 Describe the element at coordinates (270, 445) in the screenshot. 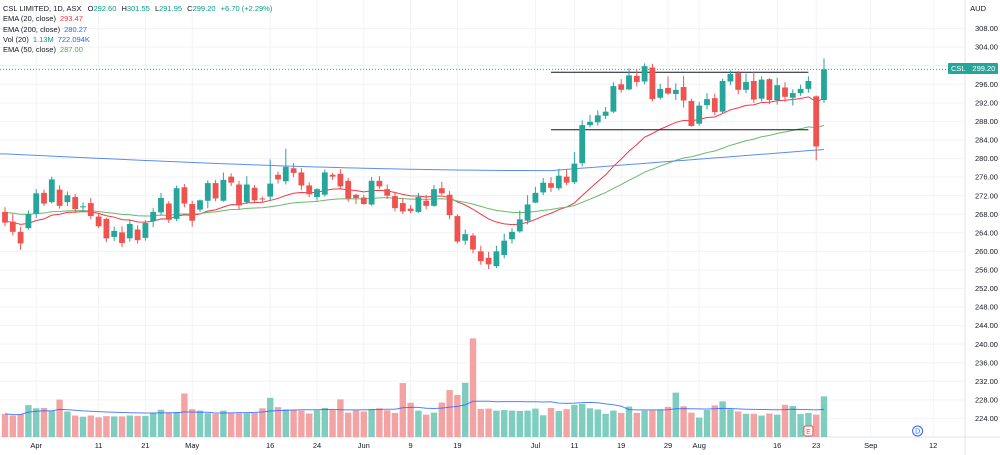

I see `x-tick-label: 16` at that location.